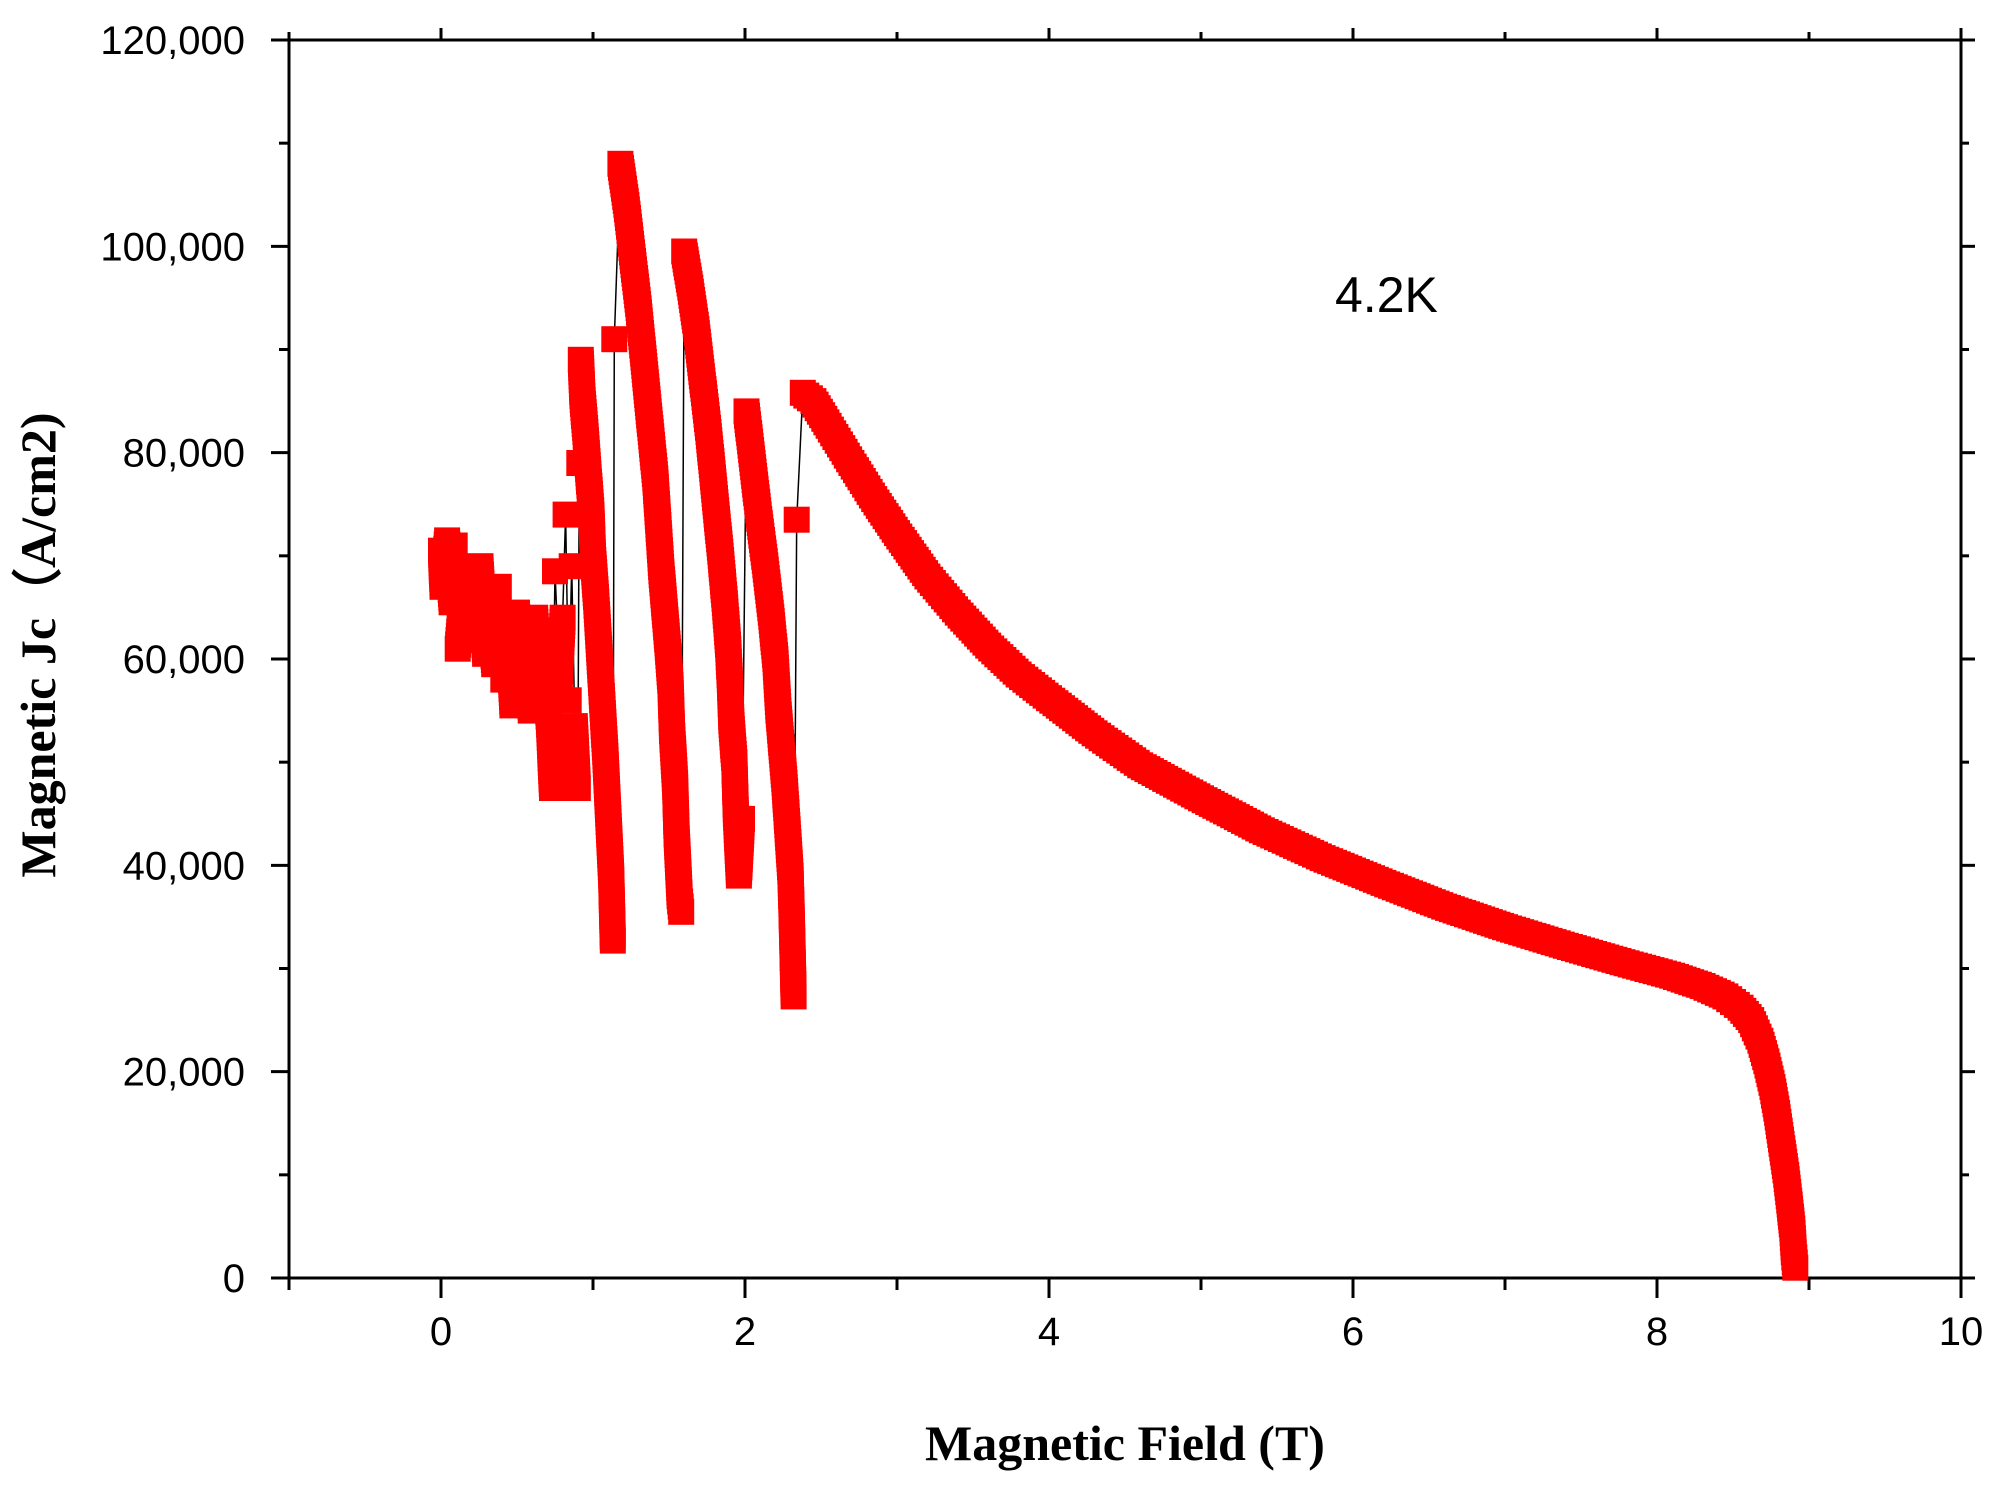 This screenshot has height=1487, width=2000. I want to click on x-axis-title: Magnetic Field (T), so click(1125, 1443).